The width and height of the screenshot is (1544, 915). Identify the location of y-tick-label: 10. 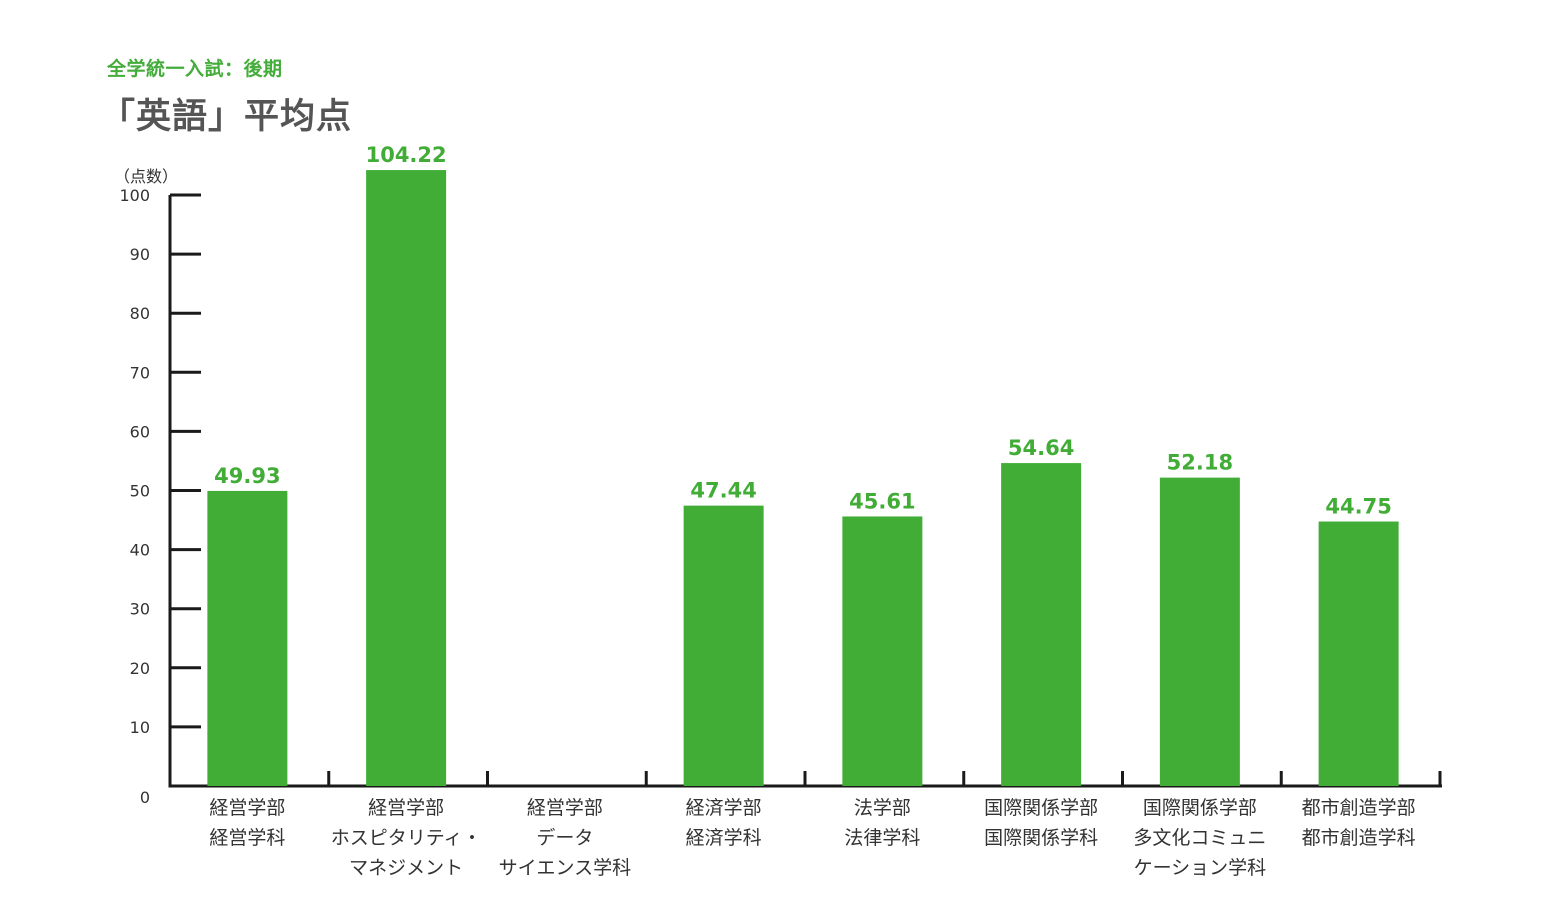
(140, 727).